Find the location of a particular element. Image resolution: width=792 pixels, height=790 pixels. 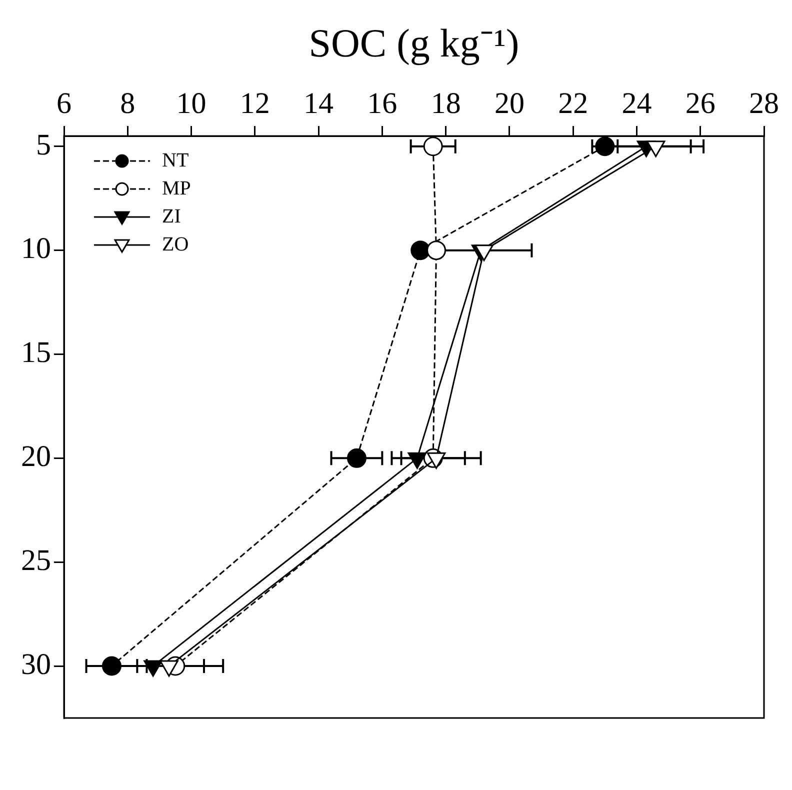

x-axis-title: SOC (g kg⁻¹) is located at coordinates (414, 43).